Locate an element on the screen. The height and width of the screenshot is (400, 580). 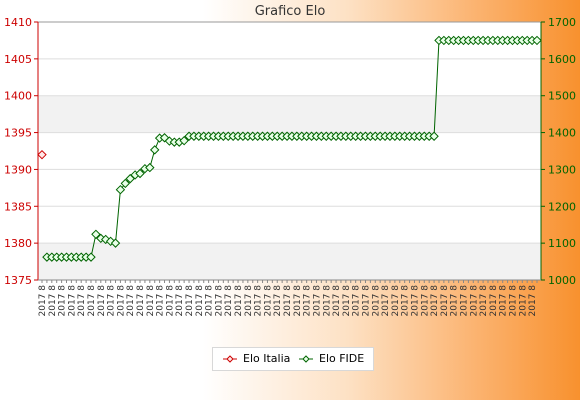
chart-legend: Elo Italia Elo FIDE is located at coordinates (293, 359).